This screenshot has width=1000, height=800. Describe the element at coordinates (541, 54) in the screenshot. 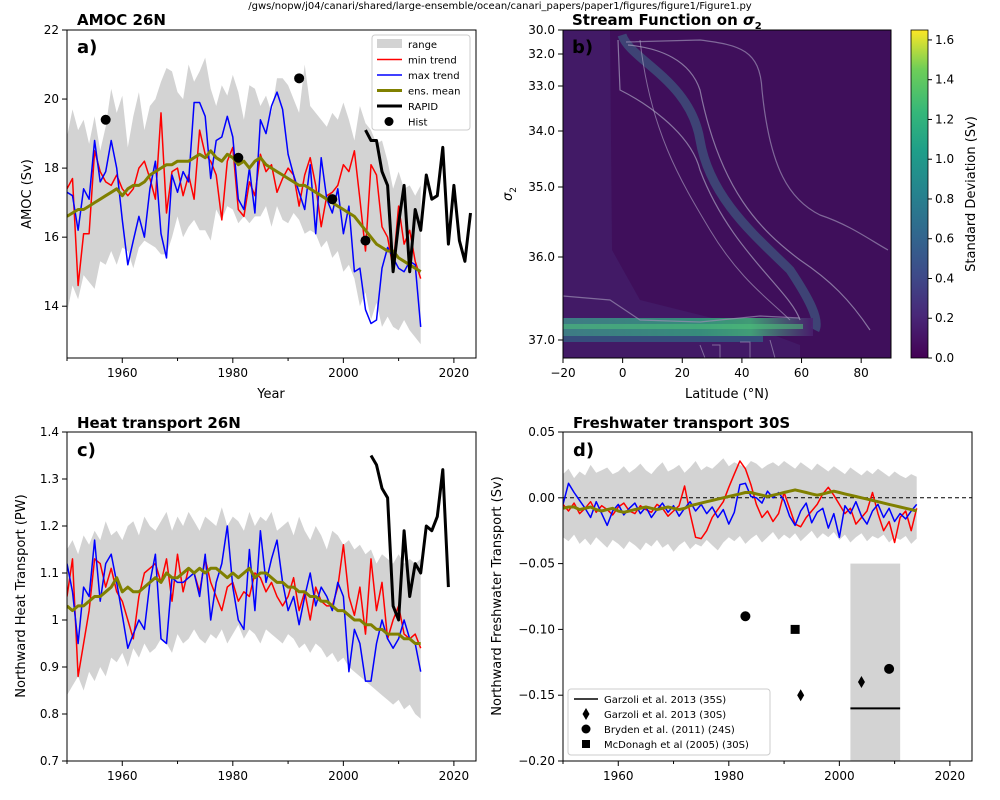

I see `y-tick-label: 32.0` at that location.